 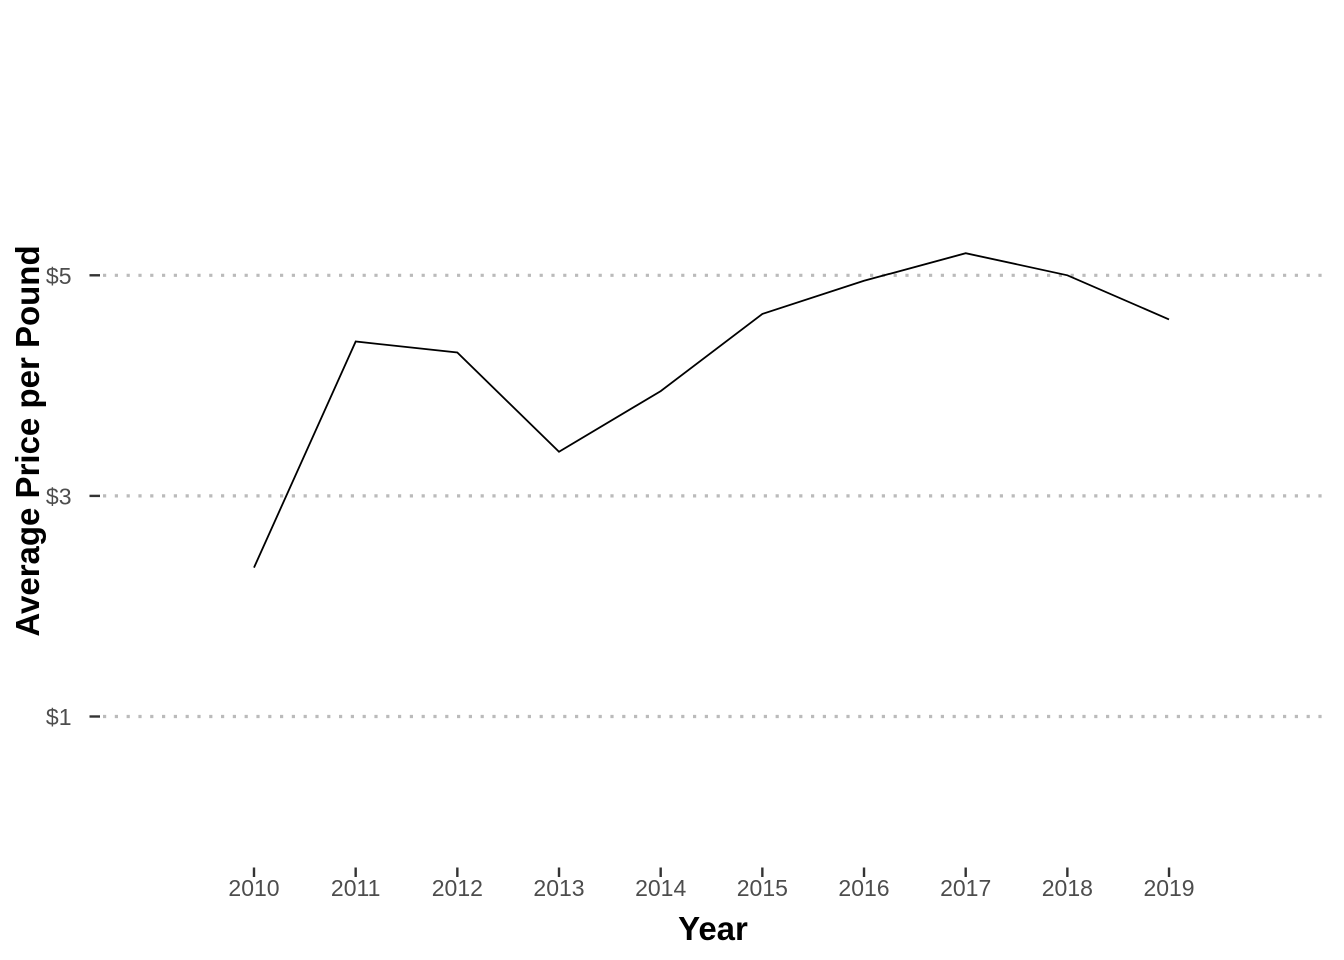 I want to click on x-tick-label: 2014, so click(x=660, y=888).